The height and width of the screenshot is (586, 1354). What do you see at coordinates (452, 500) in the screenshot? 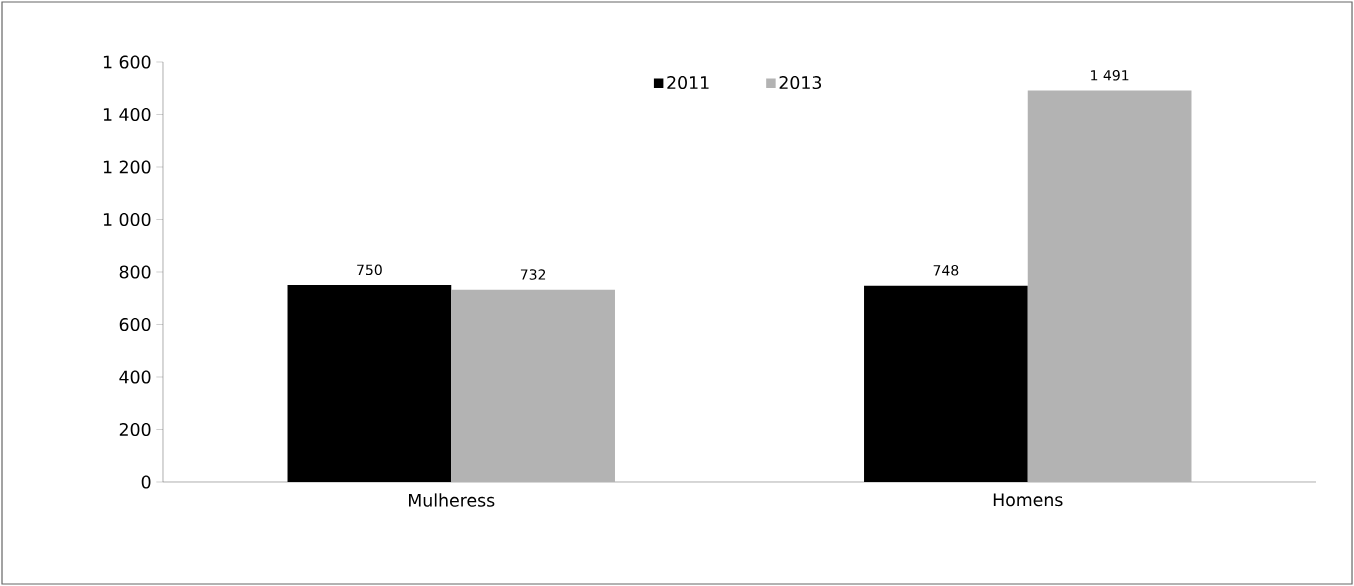
I see `x-tick-label: Mulheress` at bounding box center [452, 500].